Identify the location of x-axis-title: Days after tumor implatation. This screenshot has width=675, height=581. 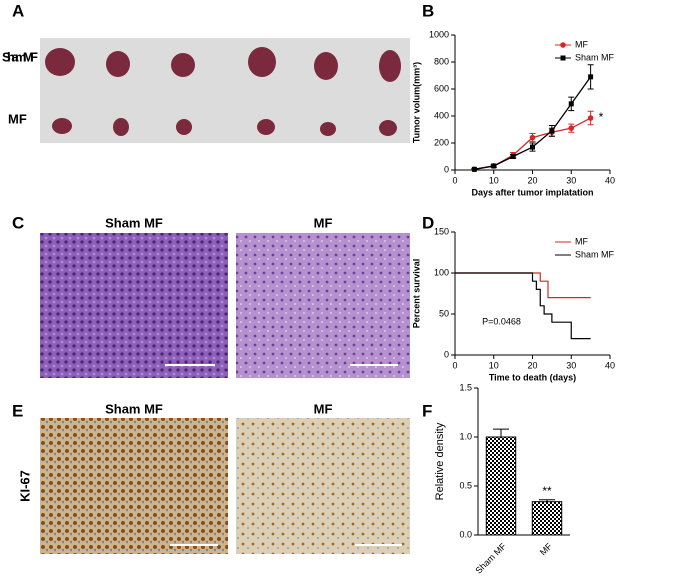
(532, 192).